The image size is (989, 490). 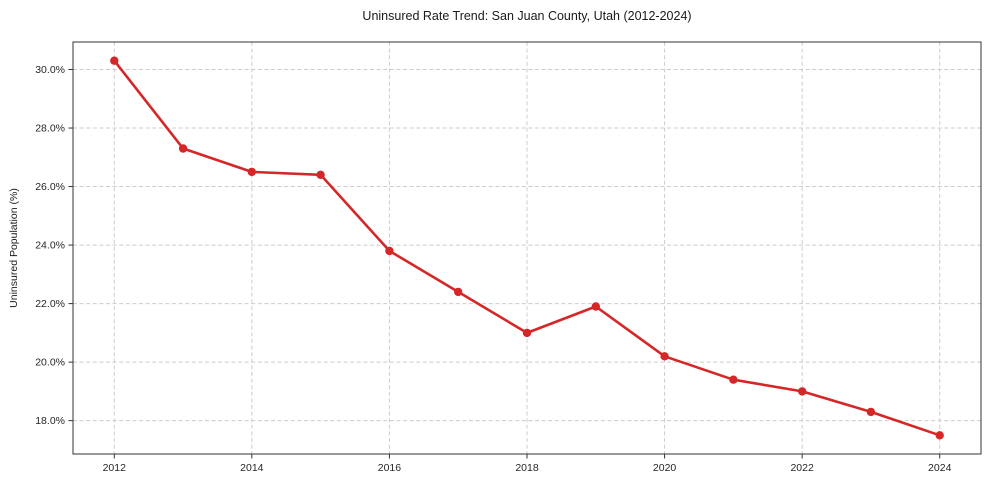 What do you see at coordinates (50, 246) in the screenshot?
I see `y-tick-label: 24.0%` at bounding box center [50, 246].